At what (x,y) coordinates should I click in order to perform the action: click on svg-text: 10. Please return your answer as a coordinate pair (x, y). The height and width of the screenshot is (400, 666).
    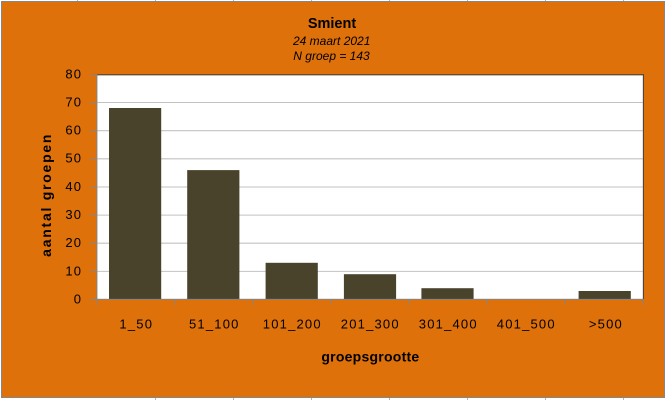
    Looking at the image, I should click on (73, 270).